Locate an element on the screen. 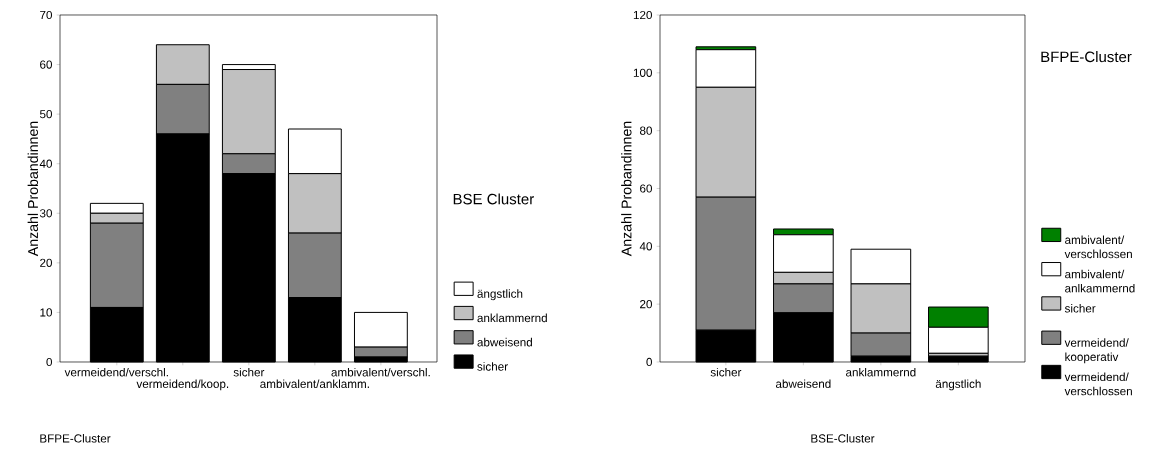 This screenshot has height=450, width=1150. x-tick-label: anklammernd is located at coordinates (881, 372).